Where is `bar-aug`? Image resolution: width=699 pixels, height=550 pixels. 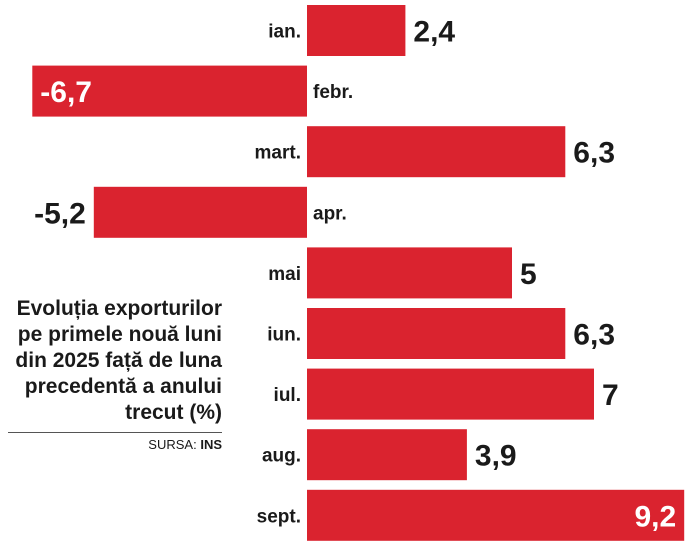
bar-aug is located at coordinates (387, 455).